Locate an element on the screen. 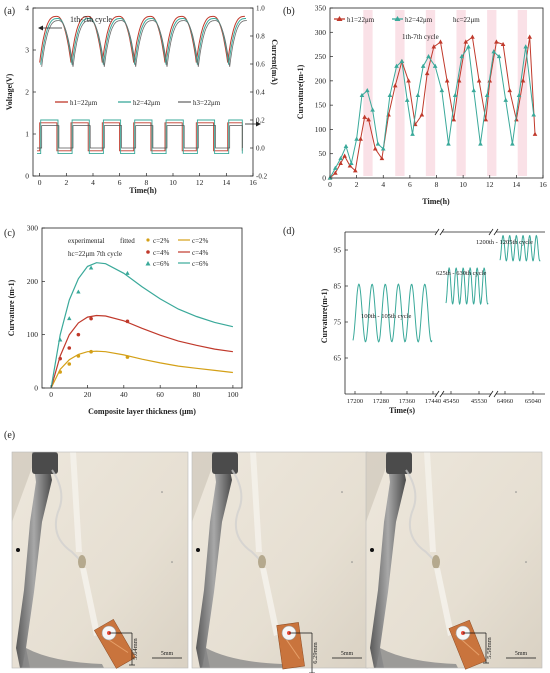 This screenshot has height=673, width=550. panel-a-xtick-label: 16 is located at coordinates (253, 182).